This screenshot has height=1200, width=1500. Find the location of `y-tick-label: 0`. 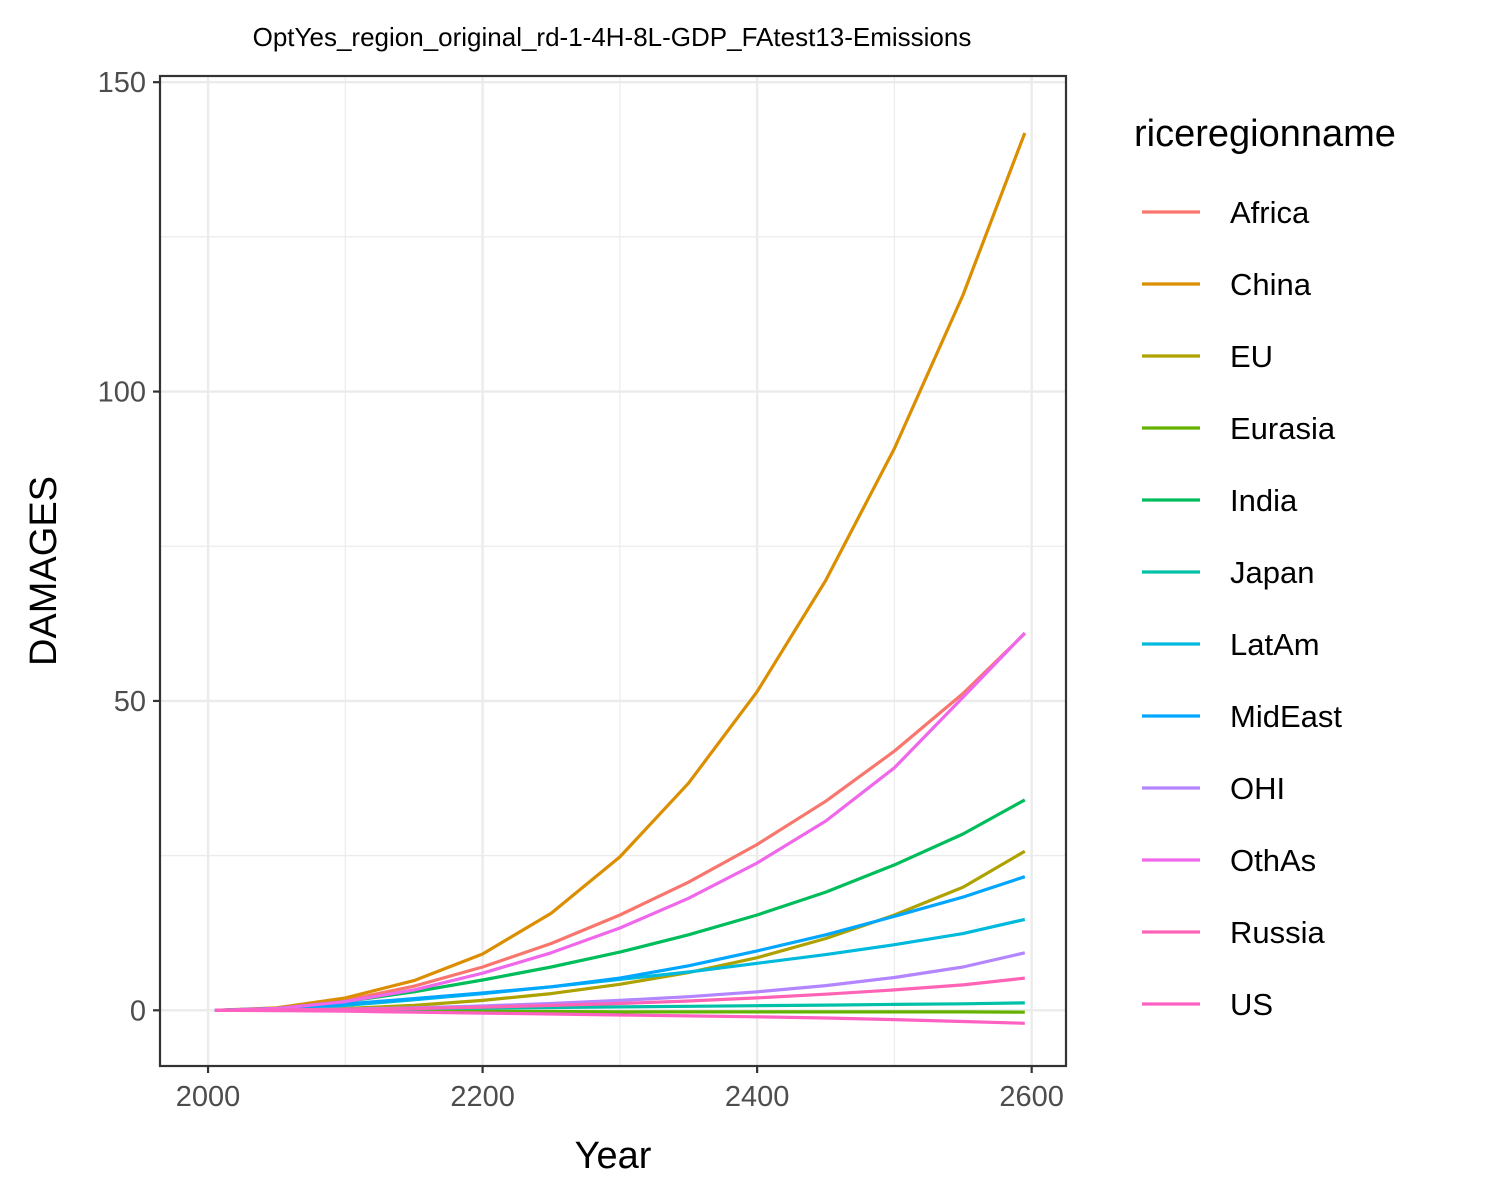

y-tick-label: 0 is located at coordinates (138, 1011).